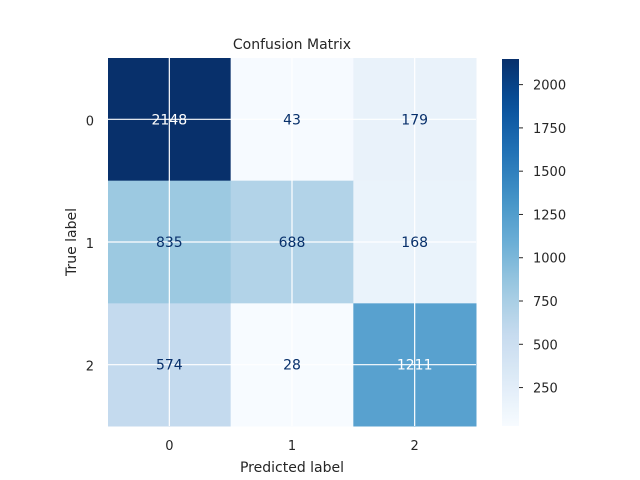  I want to click on cell-value-1-2: 168, so click(414, 243).